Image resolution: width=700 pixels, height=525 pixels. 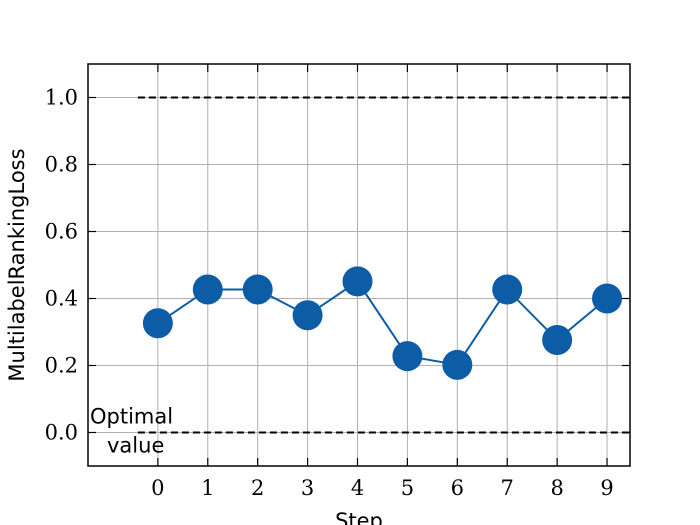 I want to click on x-tick-label: 9, so click(x=606, y=488).